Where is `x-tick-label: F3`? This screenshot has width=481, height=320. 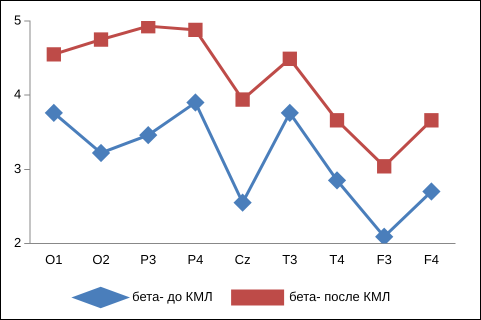
x-tick-label: F3 is located at coordinates (384, 259).